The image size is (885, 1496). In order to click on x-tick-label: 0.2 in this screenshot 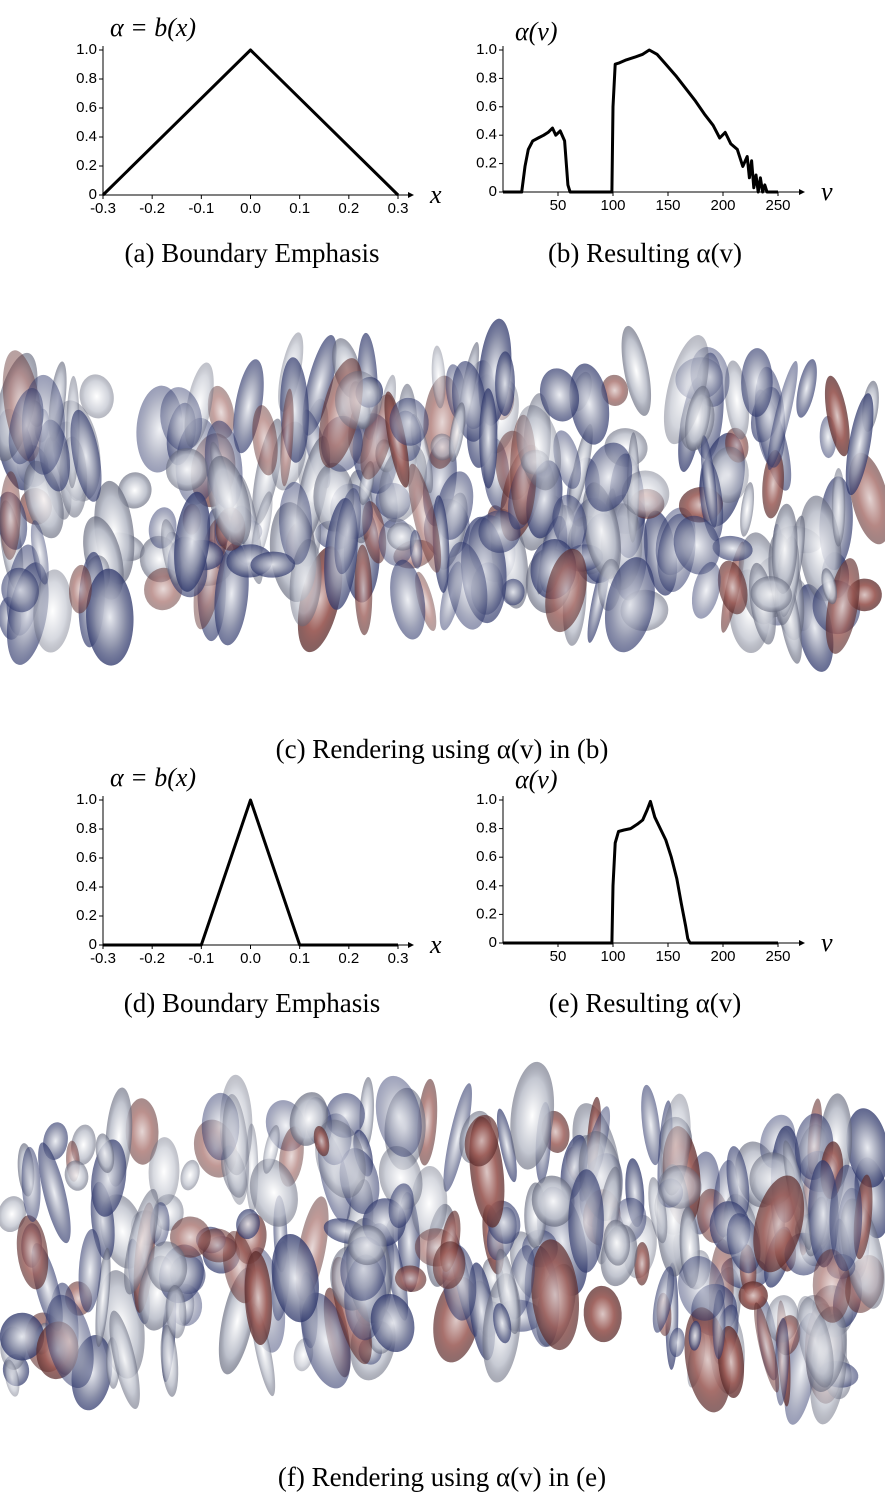, I will do `click(348, 958)`.